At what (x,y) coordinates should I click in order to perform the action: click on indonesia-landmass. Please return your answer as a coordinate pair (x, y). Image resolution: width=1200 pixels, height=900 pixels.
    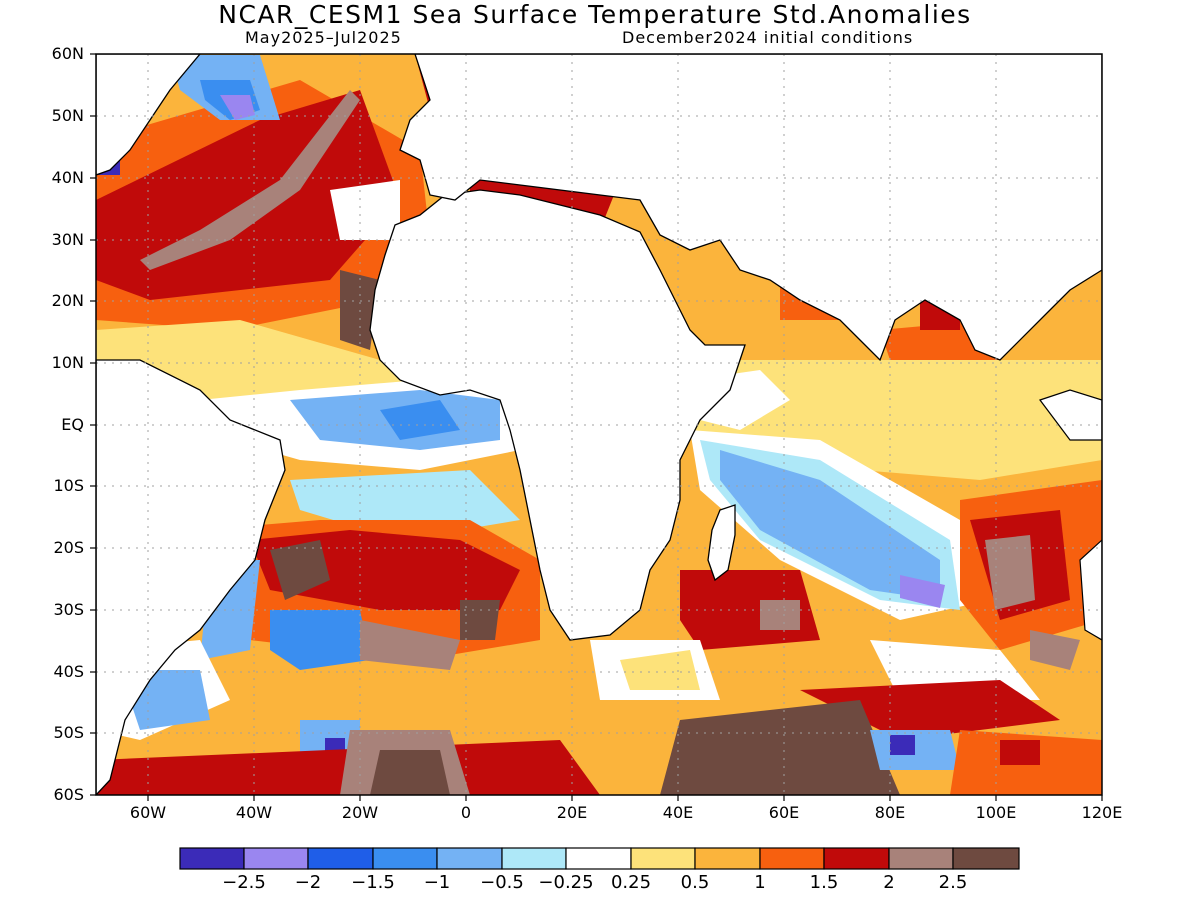
    Looking at the image, I should click on (1070, 415).